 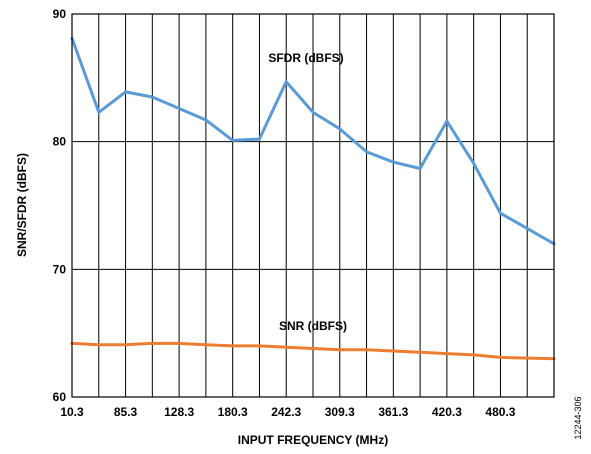 I want to click on x-tick-label: 242.3, so click(x=286, y=412).